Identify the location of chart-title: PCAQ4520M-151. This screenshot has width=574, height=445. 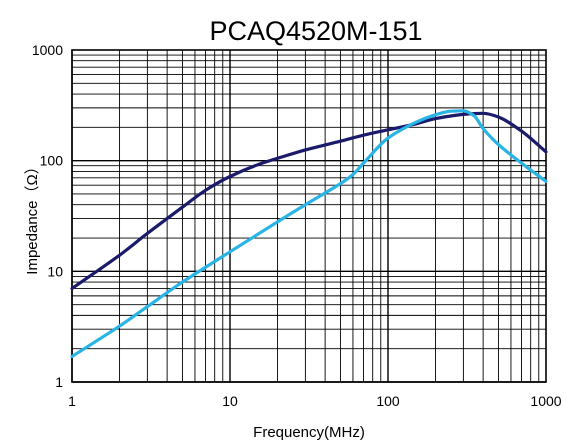
(315, 31).